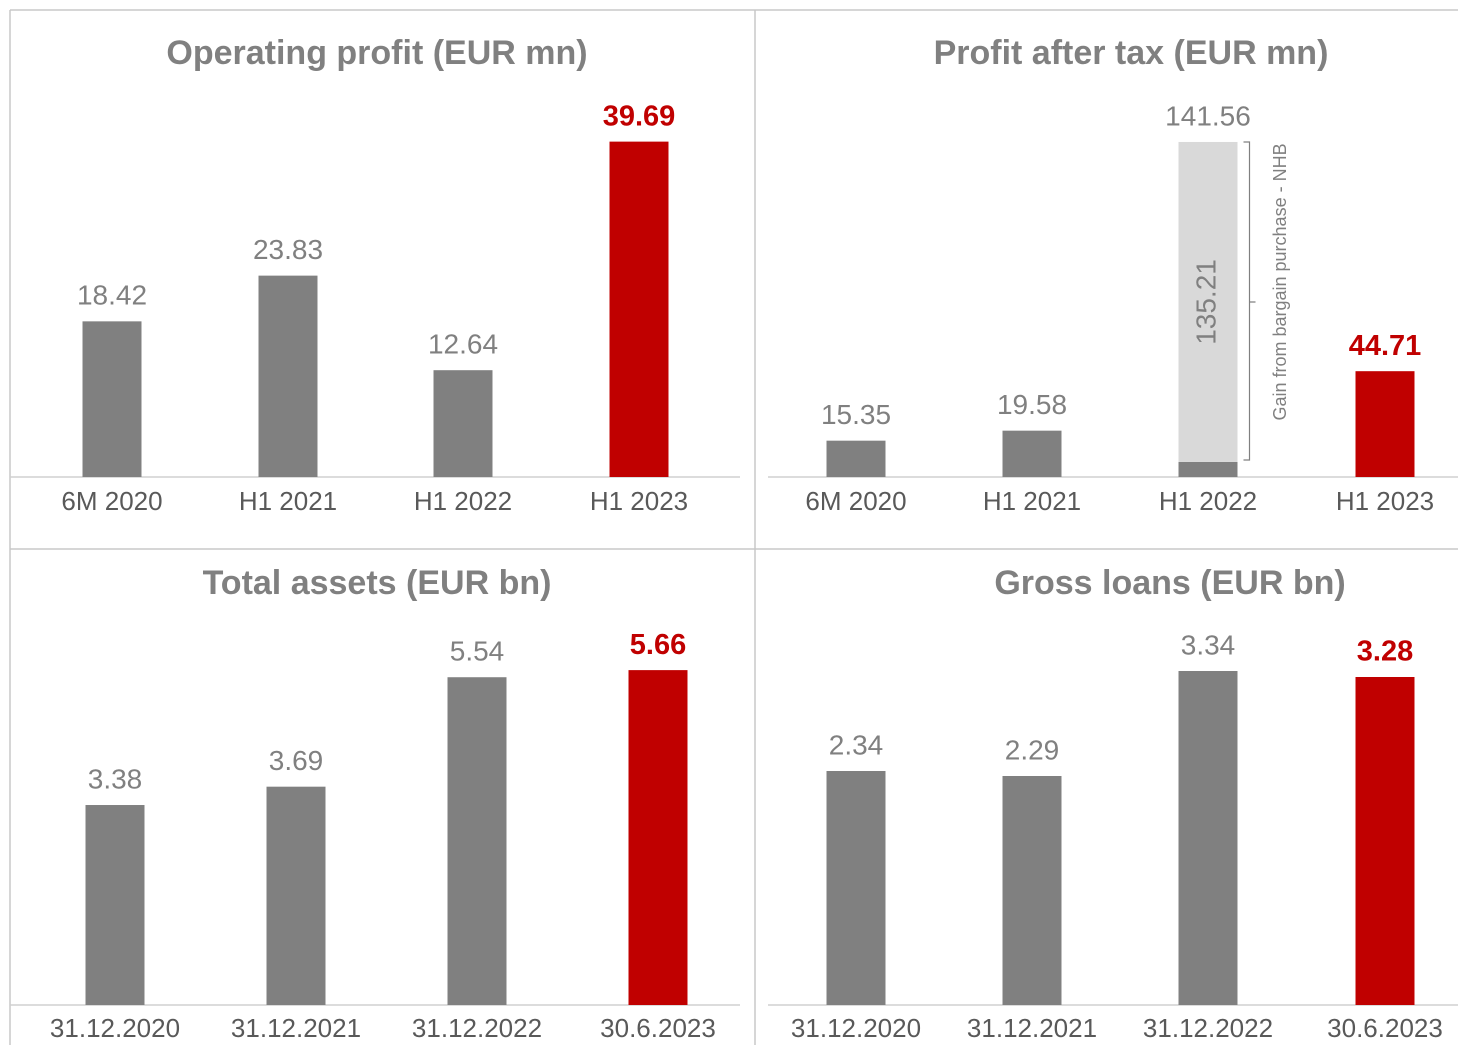 The image size is (1458, 1045). What do you see at coordinates (296, 760) in the screenshot?
I see `data-label: 3.69` at bounding box center [296, 760].